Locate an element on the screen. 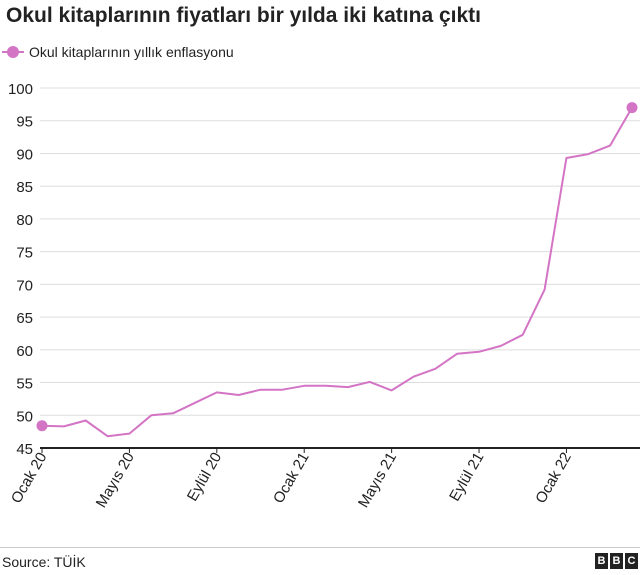  logo-letter: C is located at coordinates (631, 561).